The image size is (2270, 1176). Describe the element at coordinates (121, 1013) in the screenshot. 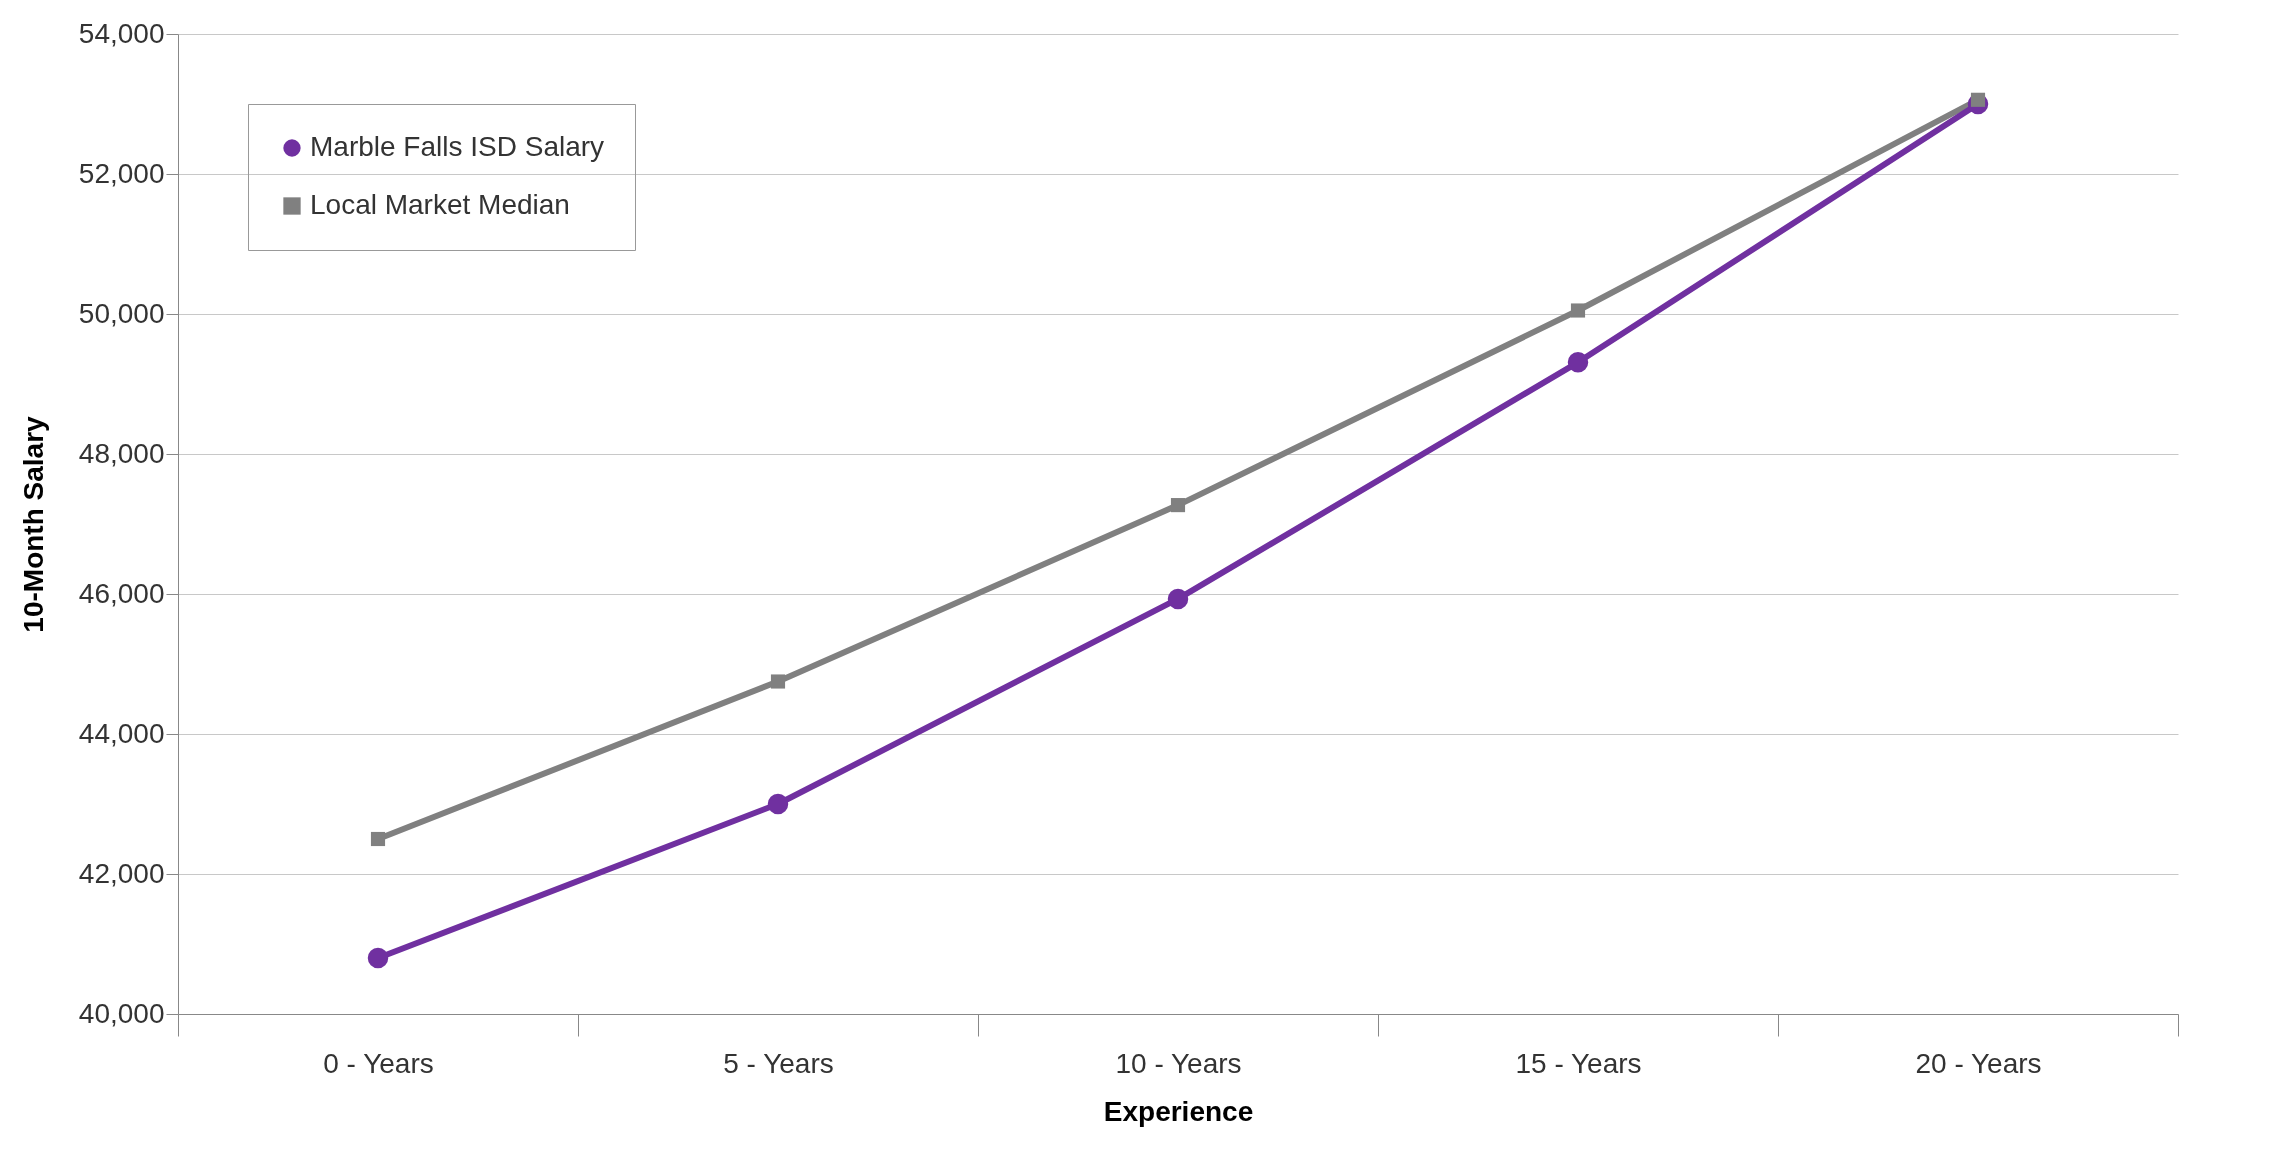

I see `y-tick-label: 40,000` at that location.